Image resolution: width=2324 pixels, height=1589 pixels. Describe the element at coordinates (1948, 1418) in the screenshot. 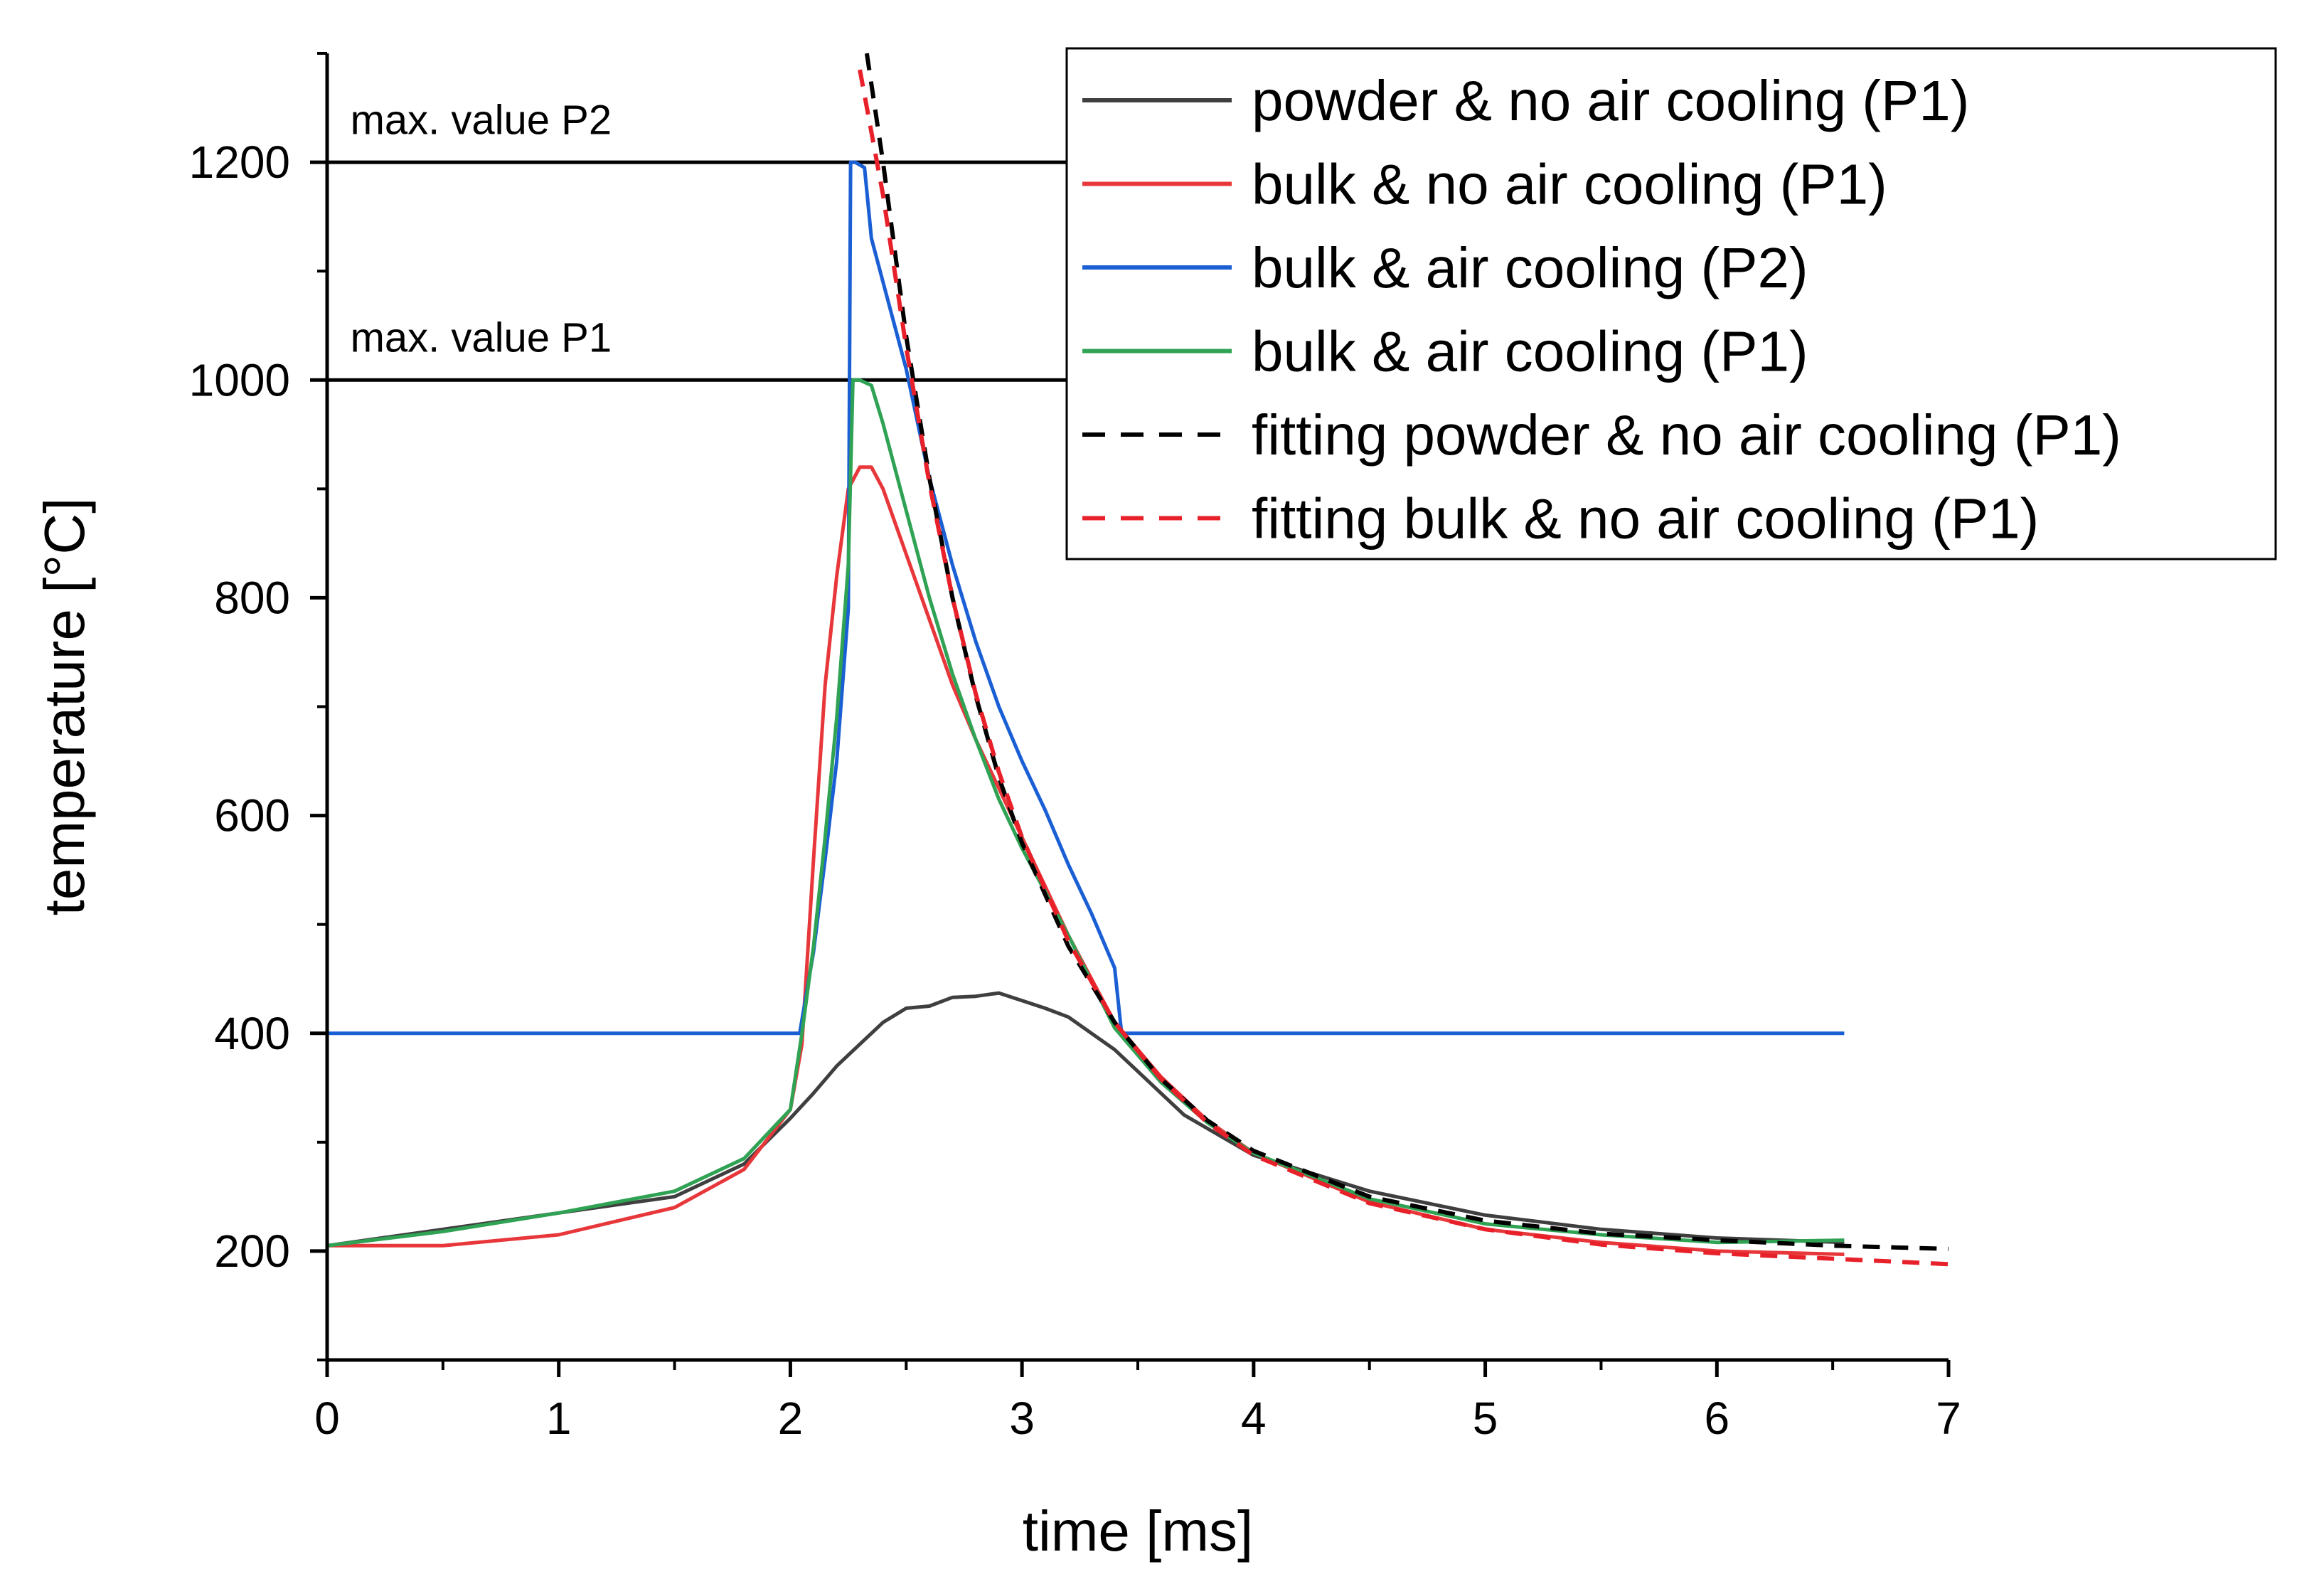

I see `x-tick-label: 7` at that location.